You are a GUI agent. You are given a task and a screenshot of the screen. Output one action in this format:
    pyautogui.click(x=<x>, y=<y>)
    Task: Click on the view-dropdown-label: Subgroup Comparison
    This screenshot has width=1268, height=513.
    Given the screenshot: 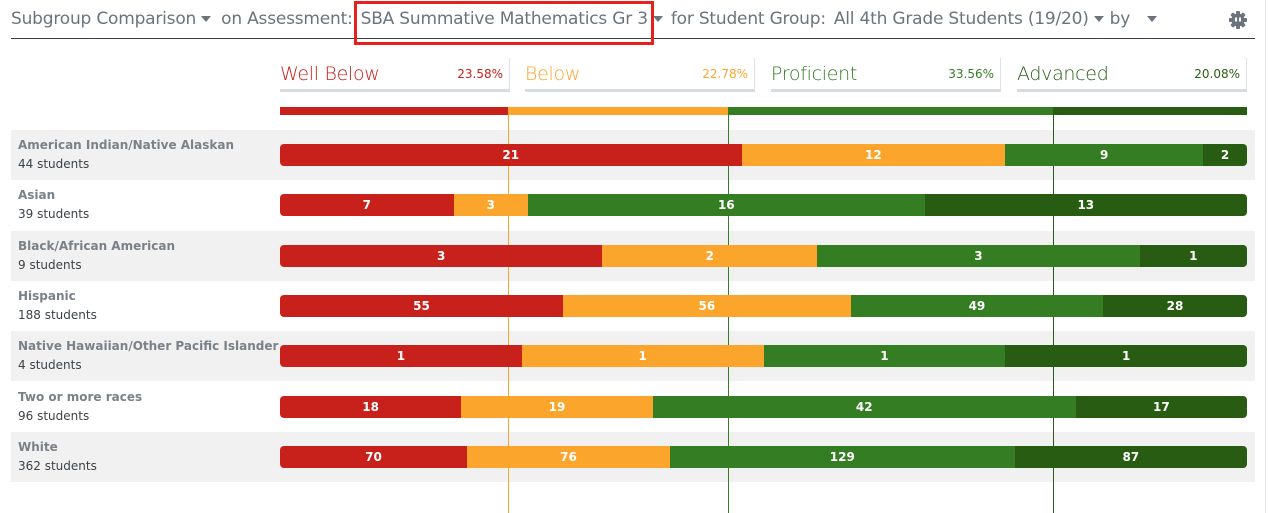 What is the action you would take?
    pyautogui.click(x=104, y=19)
    